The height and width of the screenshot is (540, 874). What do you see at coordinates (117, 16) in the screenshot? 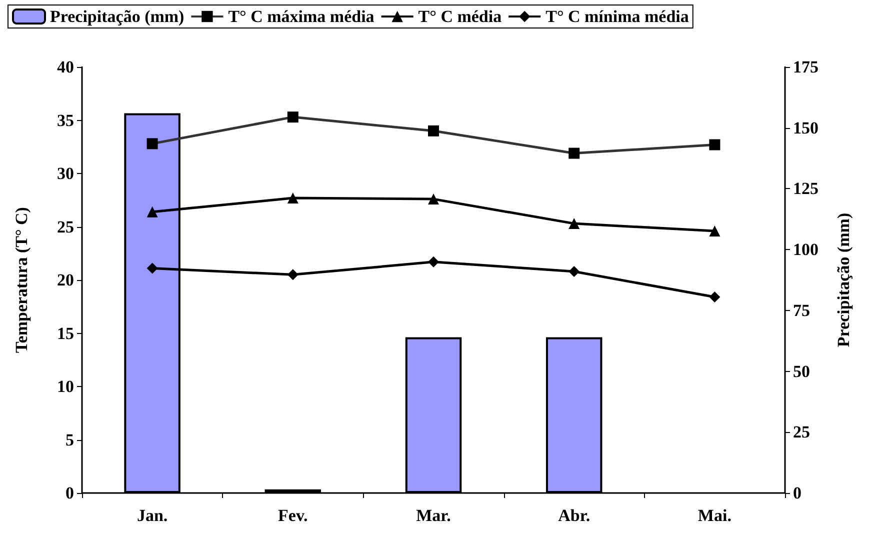
I see `legend-label: Precipitação (mm)` at bounding box center [117, 16].